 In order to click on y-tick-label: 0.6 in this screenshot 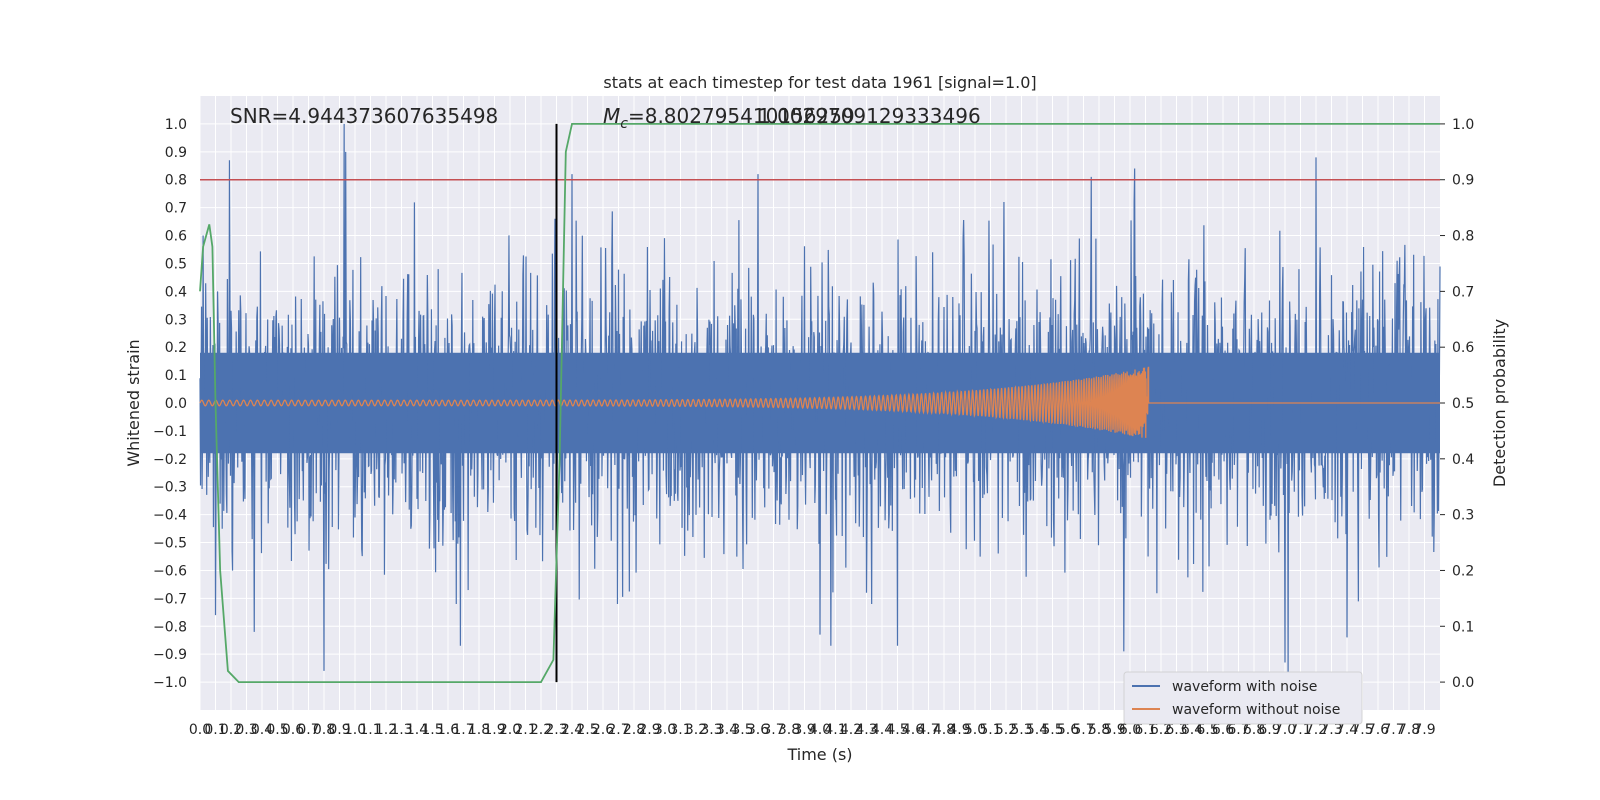, I will do `click(176, 237)`.